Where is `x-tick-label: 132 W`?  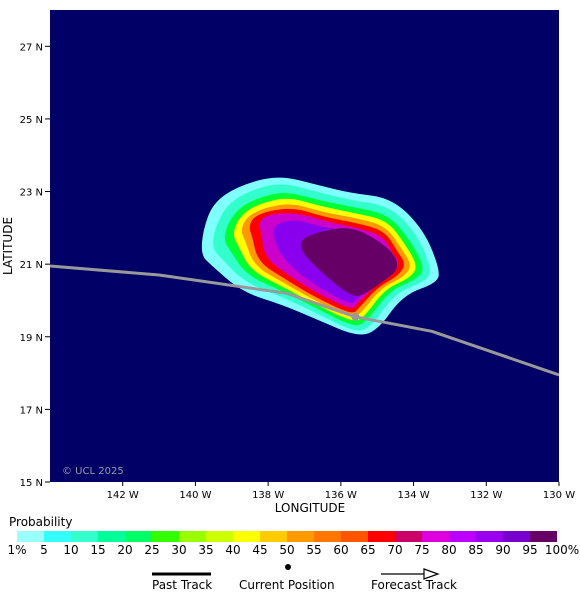 x-tick-label: 132 W is located at coordinates (486, 495).